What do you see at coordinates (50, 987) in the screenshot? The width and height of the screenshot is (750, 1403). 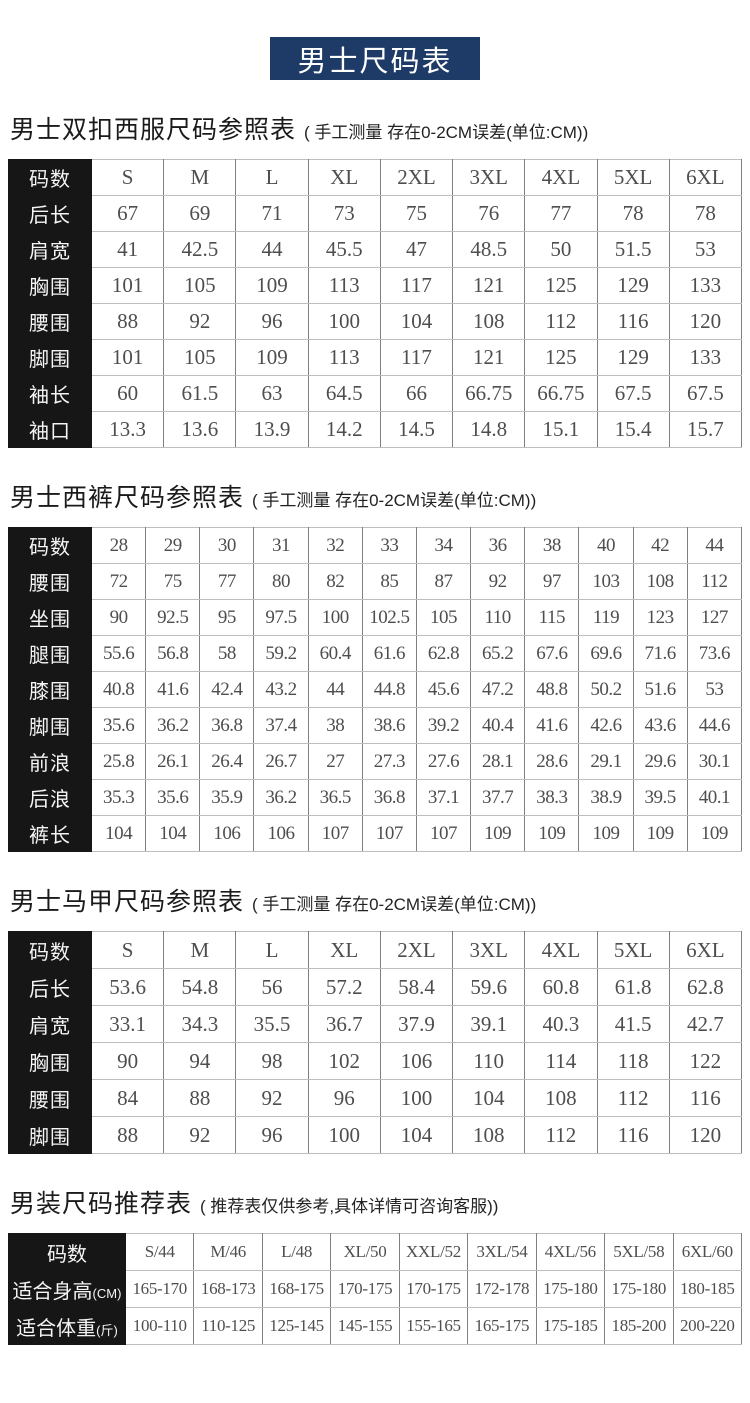 I see `row-label-cell: 后长` at bounding box center [50, 987].